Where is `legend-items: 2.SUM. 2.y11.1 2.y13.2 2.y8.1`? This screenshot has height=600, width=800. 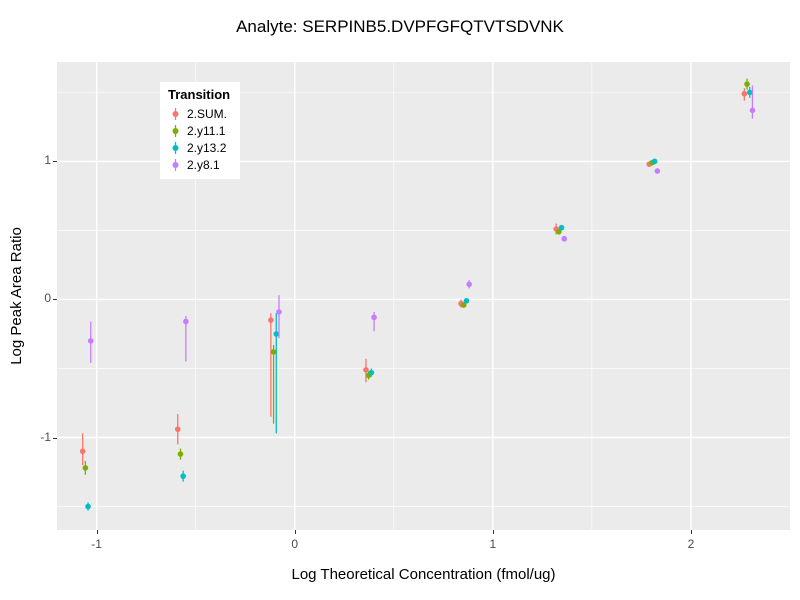 legend-items: 2.SUM. 2.y11.1 2.y13.2 2.y8.1 is located at coordinates (199, 139).